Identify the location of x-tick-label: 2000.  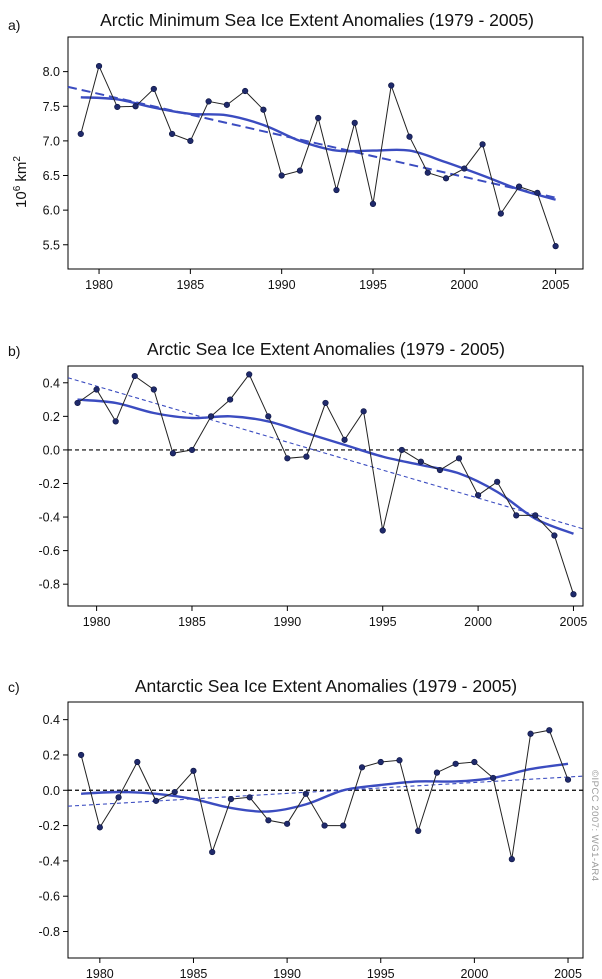
(478, 622).